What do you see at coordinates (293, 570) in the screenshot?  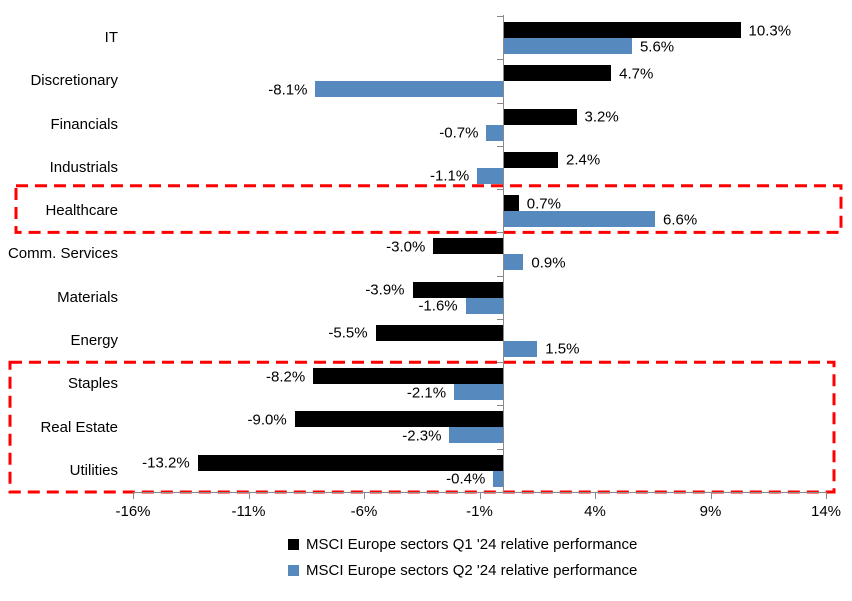 I see `legend-swatch-q2-icon` at bounding box center [293, 570].